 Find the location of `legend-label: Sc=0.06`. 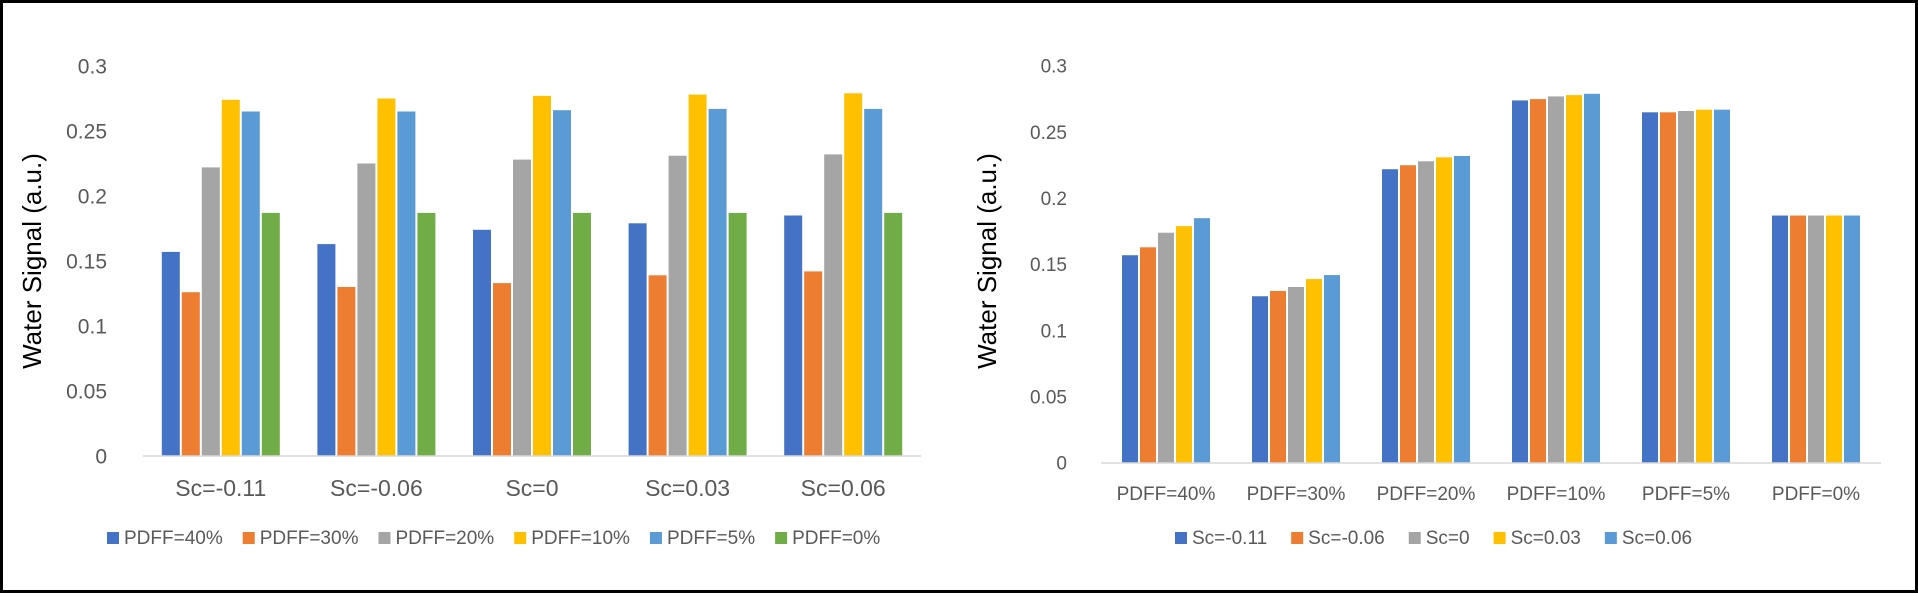

legend-label: Sc=0.06 is located at coordinates (1657, 538).